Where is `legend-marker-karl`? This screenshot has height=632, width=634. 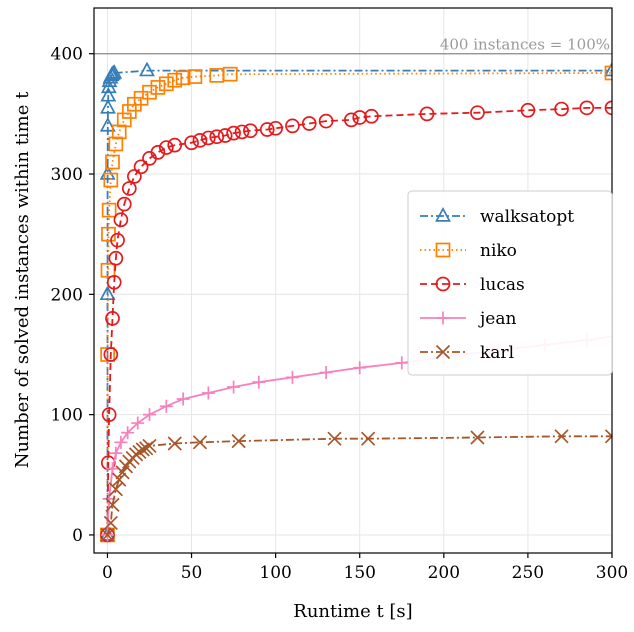
legend-marker-karl is located at coordinates (443, 352).